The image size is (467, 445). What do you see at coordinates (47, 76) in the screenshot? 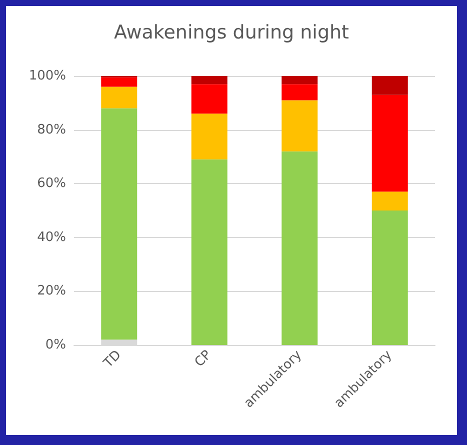
I see `y-tick-label: 100%` at bounding box center [47, 76].